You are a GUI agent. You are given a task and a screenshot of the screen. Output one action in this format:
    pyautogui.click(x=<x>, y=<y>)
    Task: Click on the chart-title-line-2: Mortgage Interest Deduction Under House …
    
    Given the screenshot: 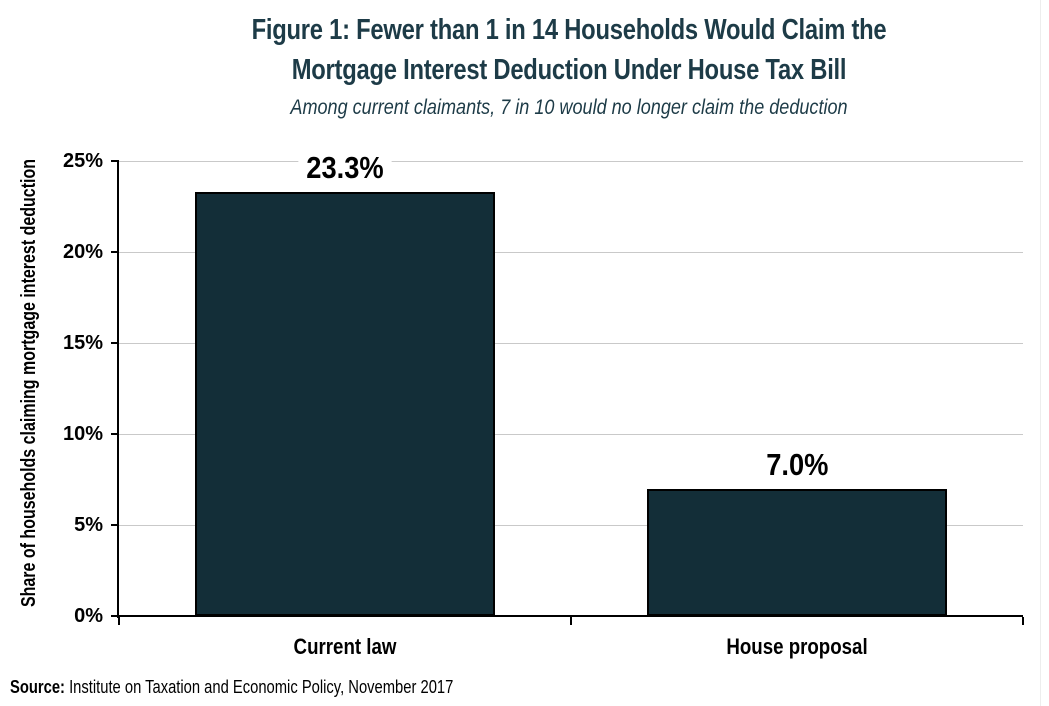 What is the action you would take?
    pyautogui.click(x=569, y=70)
    